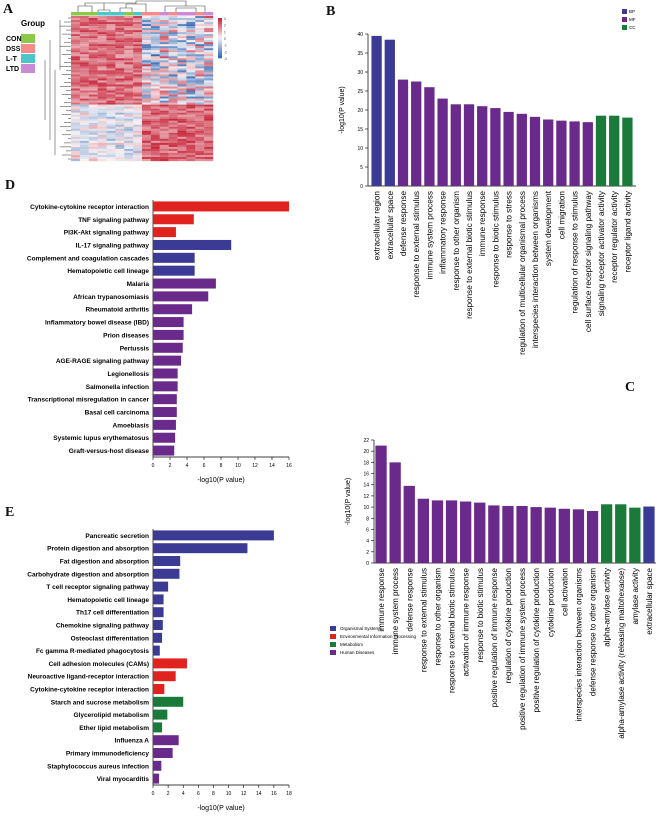 The width and height of the screenshot is (659, 816). I want to click on chart-e-x-tick-label: 12, so click(244, 794).